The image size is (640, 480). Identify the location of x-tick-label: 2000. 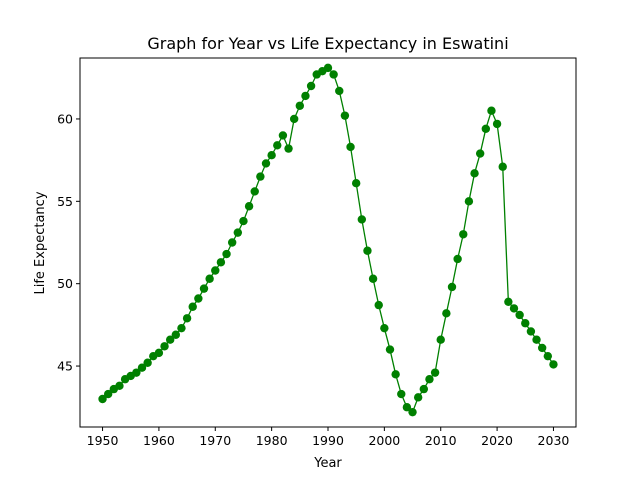
(384, 440).